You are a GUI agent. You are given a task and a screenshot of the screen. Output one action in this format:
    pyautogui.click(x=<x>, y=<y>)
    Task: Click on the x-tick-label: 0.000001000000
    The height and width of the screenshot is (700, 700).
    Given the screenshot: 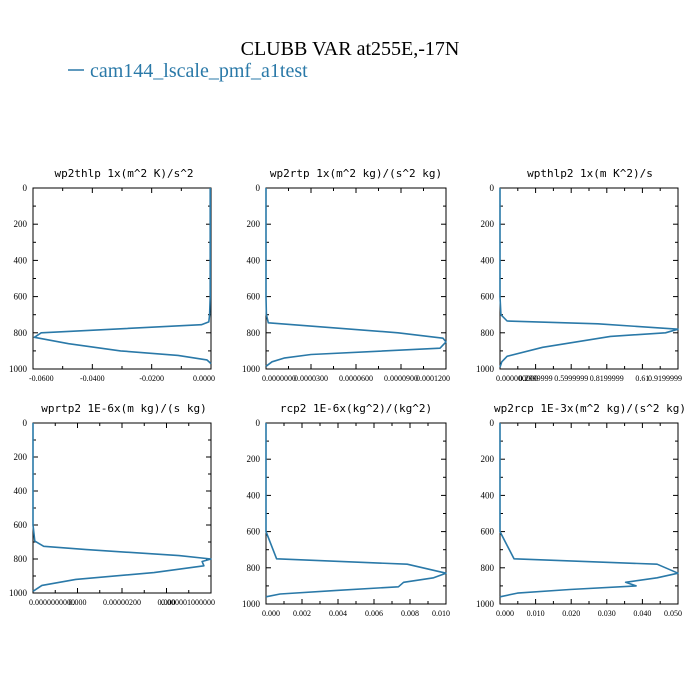 What is the action you would take?
    pyautogui.click(x=188, y=602)
    